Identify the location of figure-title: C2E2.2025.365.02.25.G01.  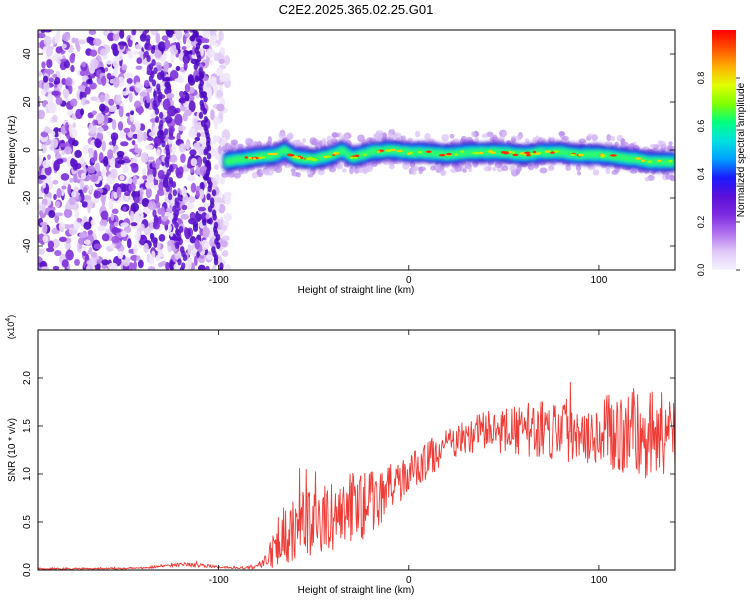
(356, 9).